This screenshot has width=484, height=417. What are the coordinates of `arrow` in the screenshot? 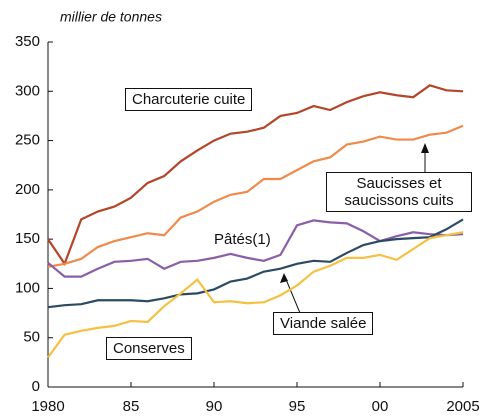 It's located at (292, 295).